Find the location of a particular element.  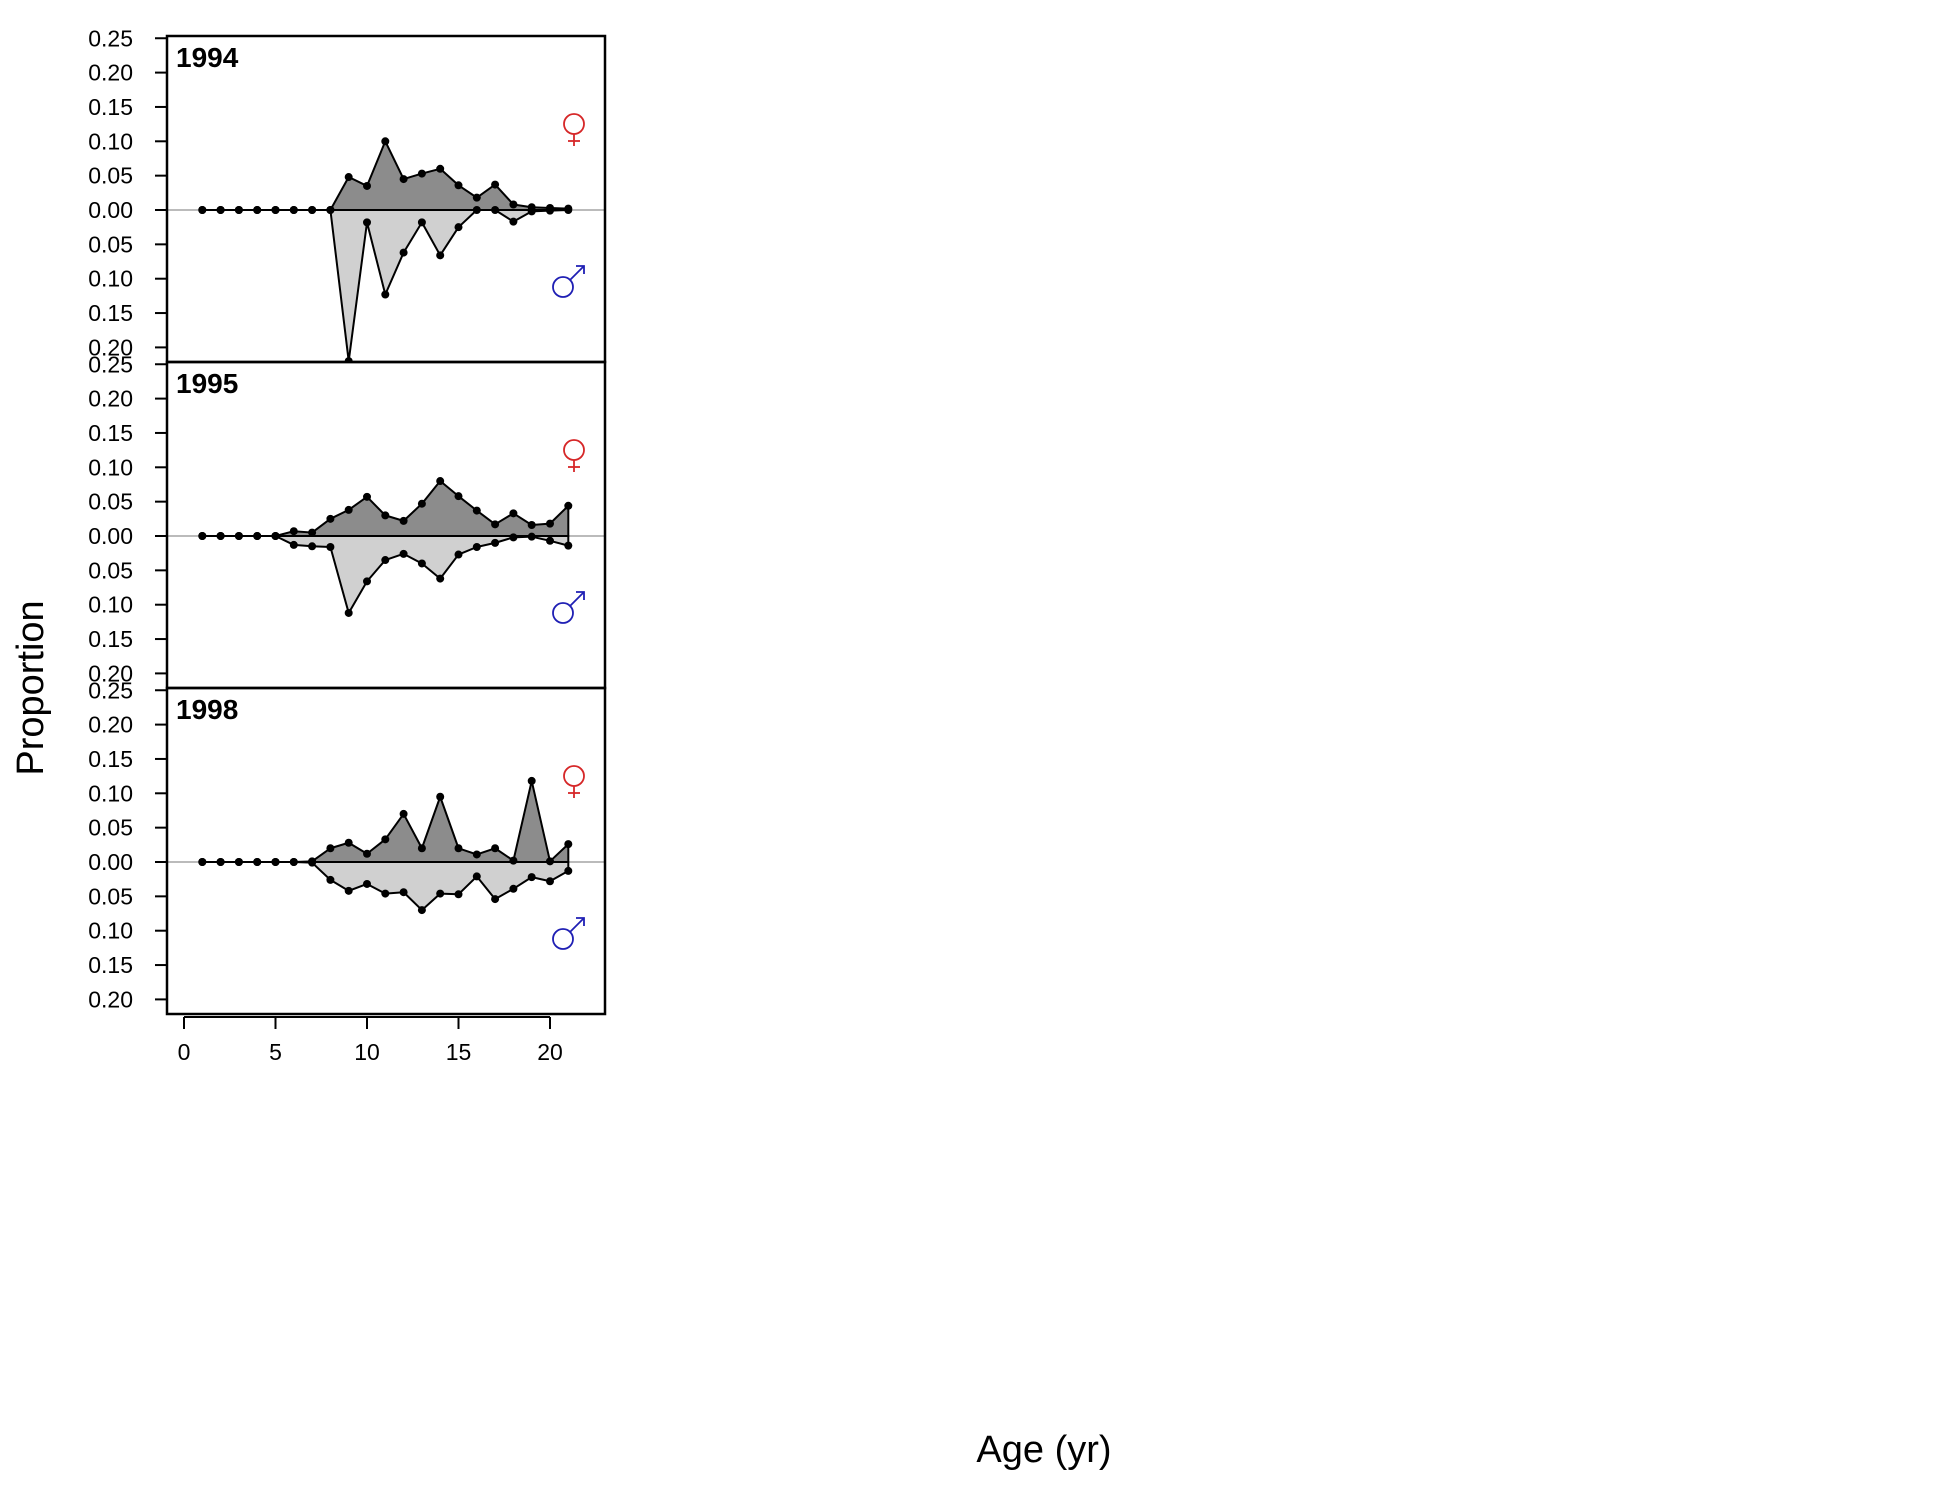

panel-title: 1995 is located at coordinates (207, 383).